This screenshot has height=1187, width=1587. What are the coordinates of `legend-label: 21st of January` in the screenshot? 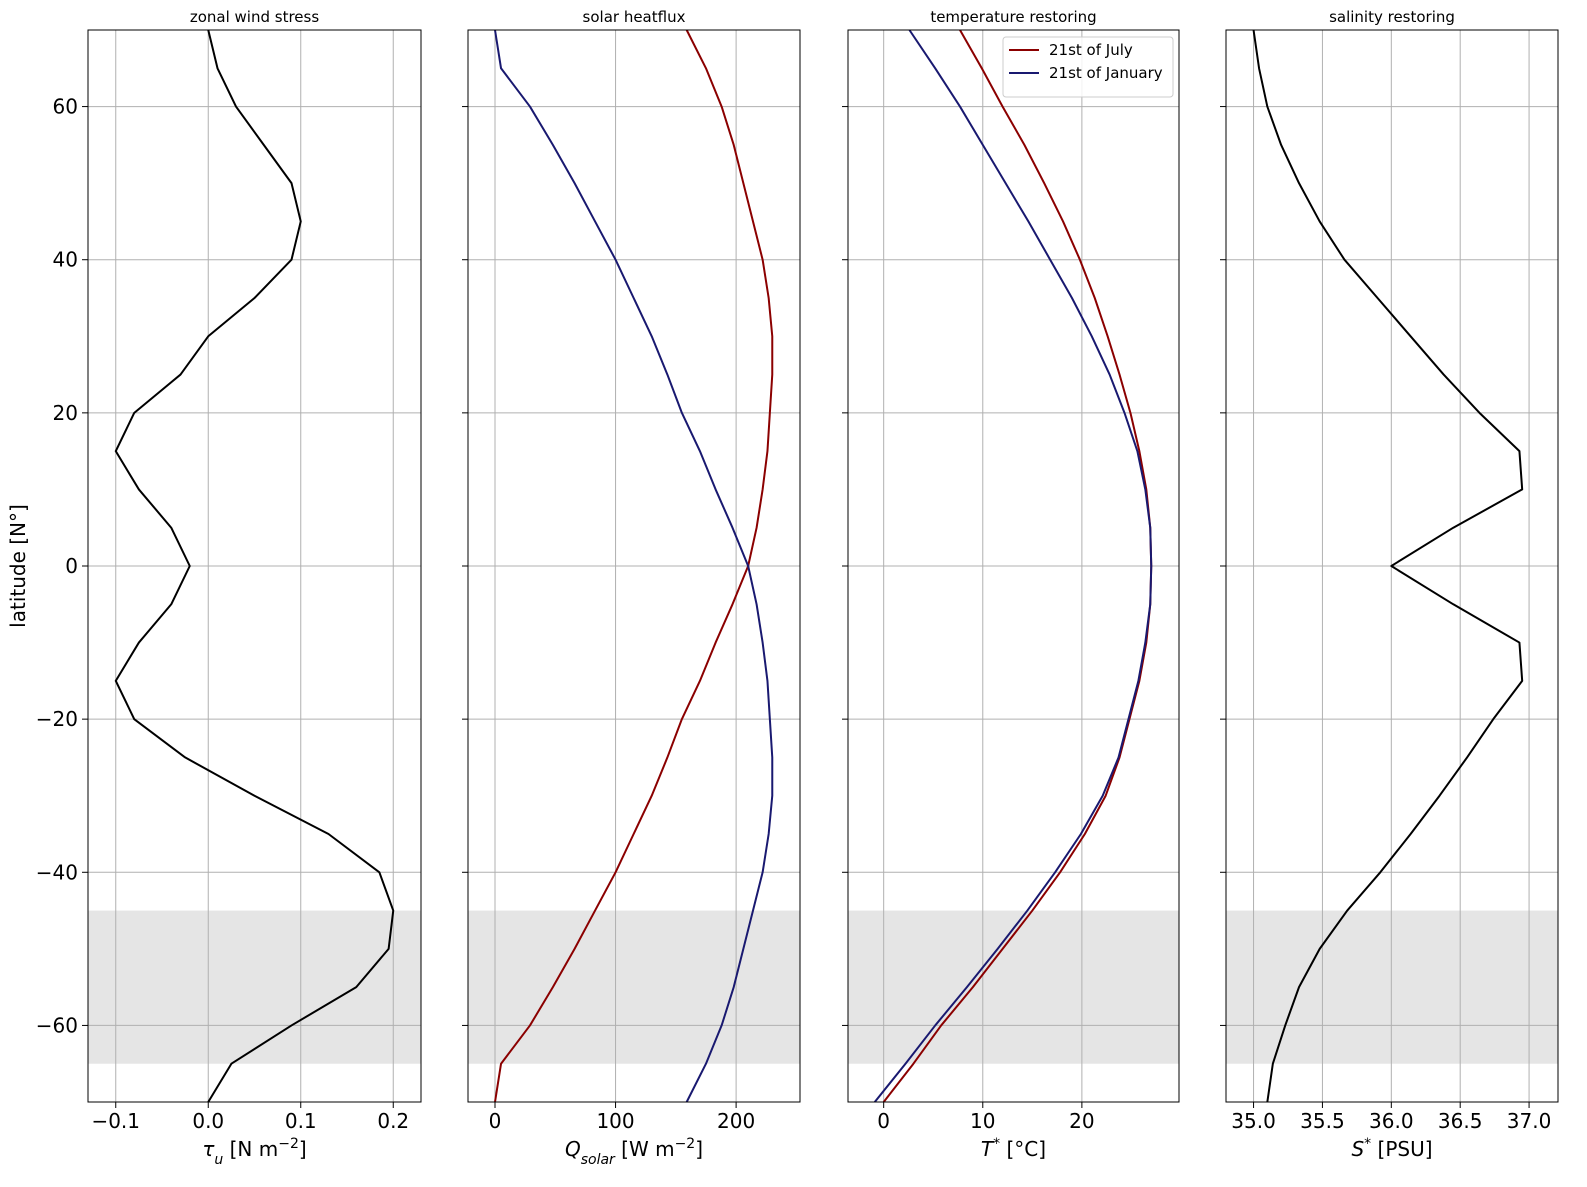 It's located at (1106, 73).